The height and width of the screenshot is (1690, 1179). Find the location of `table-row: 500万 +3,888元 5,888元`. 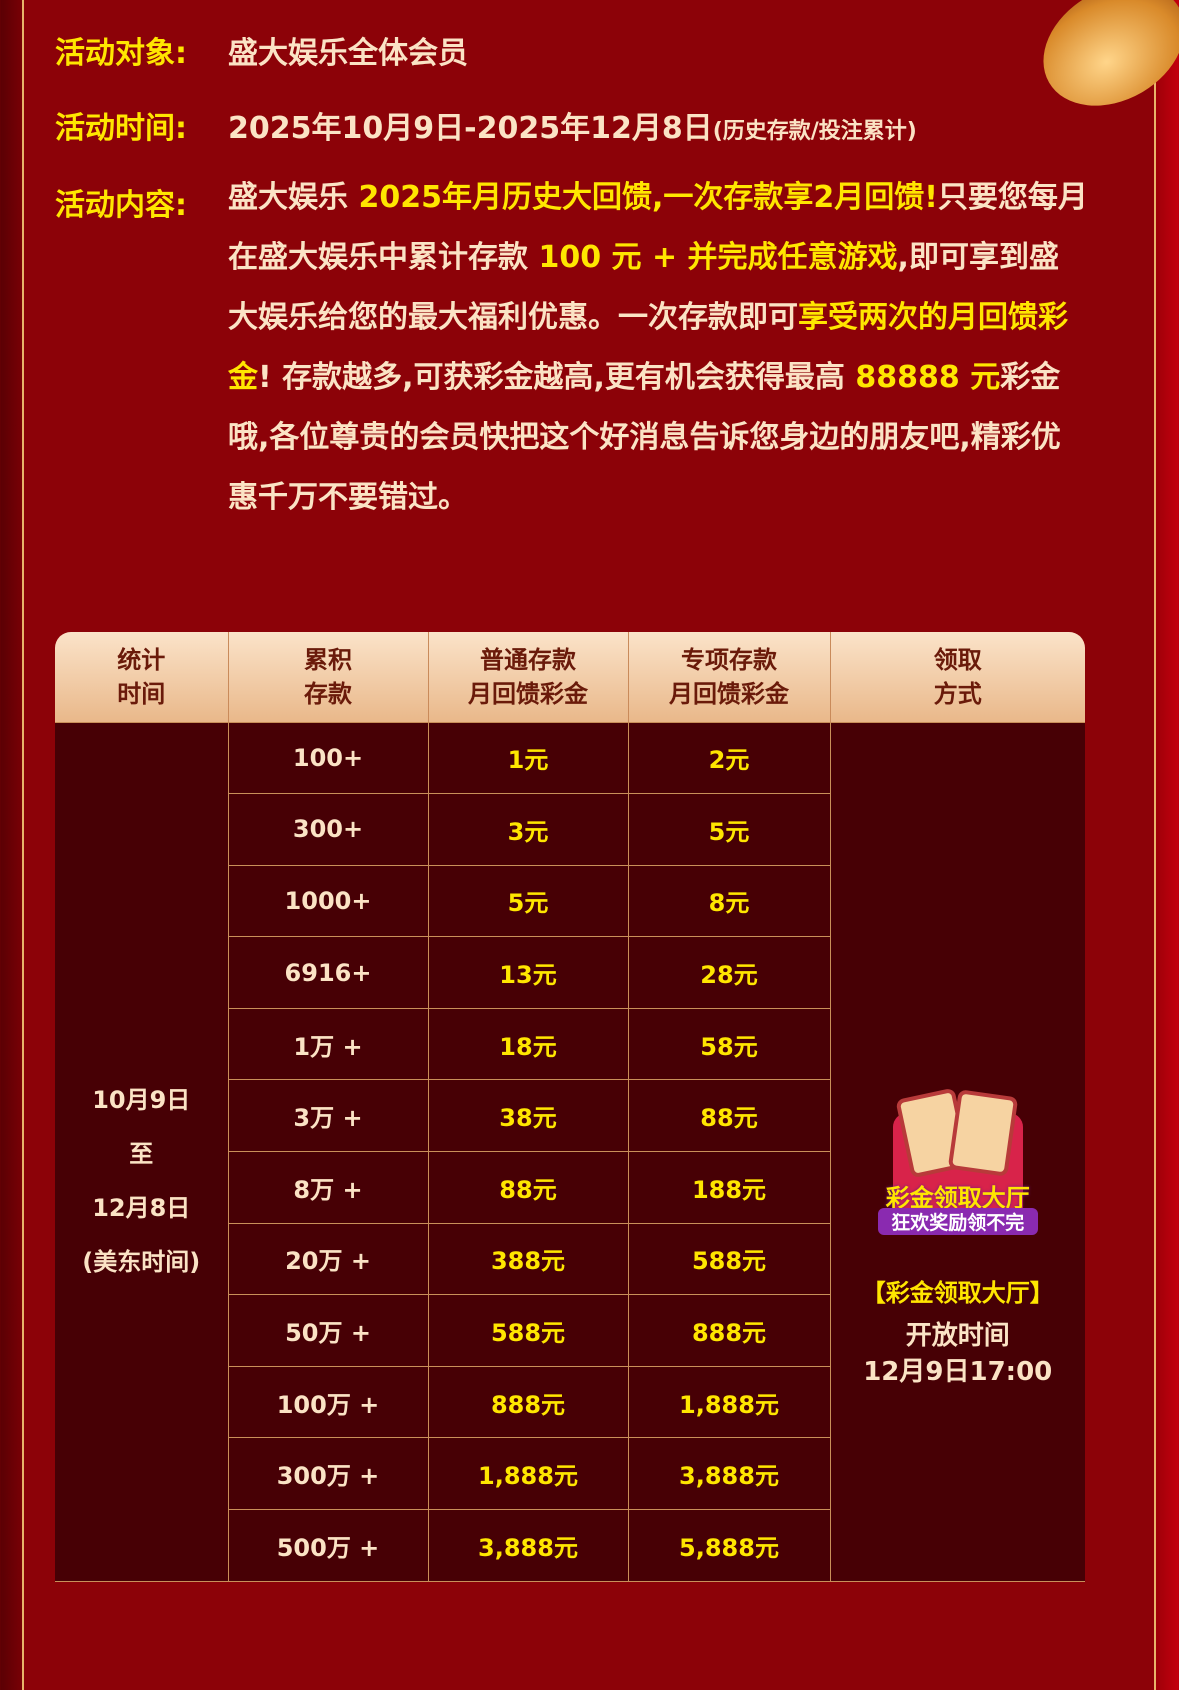

table-row: 500万 +3,888元 5,888元 is located at coordinates (570, 1545).